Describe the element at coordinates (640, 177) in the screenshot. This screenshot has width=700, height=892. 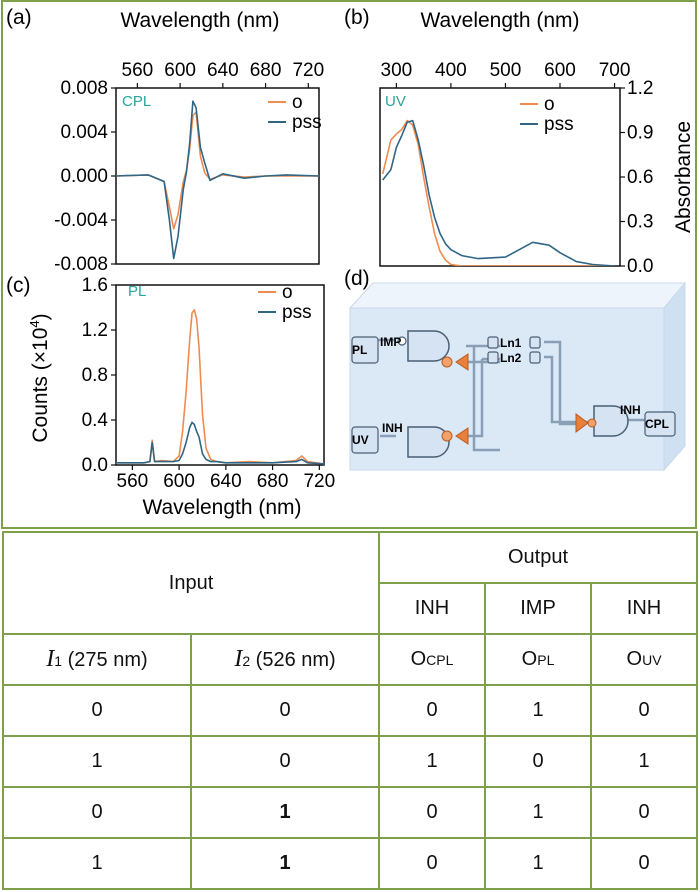
I see `y-tick-label: 0.6` at that location.